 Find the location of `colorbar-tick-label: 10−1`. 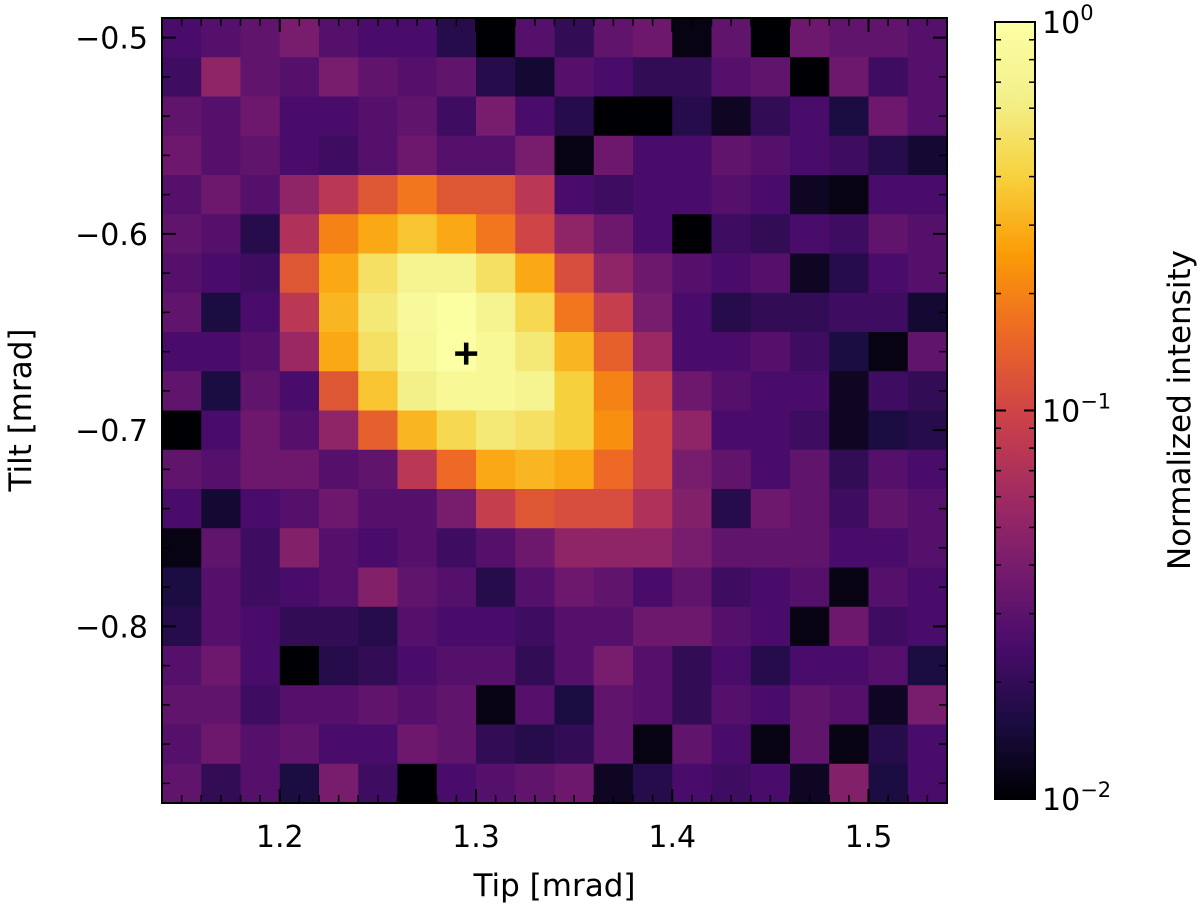

colorbar-tick-label: 10−1 is located at coordinates (1076, 410).